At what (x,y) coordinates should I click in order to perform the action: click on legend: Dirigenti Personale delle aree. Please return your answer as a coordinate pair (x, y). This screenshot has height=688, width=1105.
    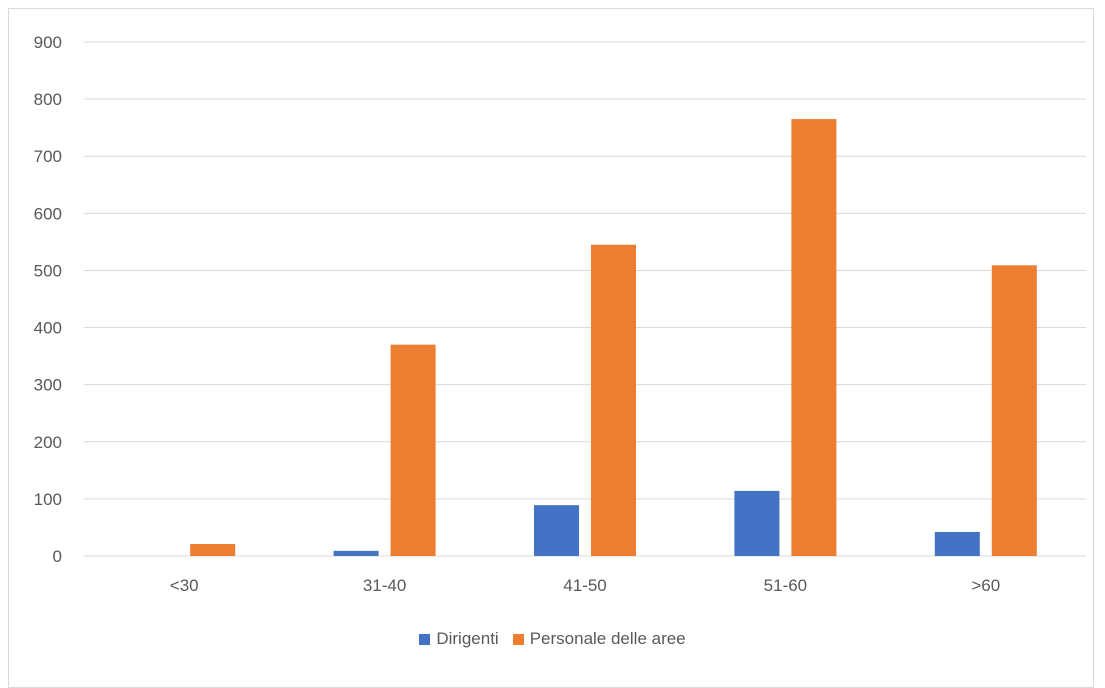
    Looking at the image, I should click on (552, 639).